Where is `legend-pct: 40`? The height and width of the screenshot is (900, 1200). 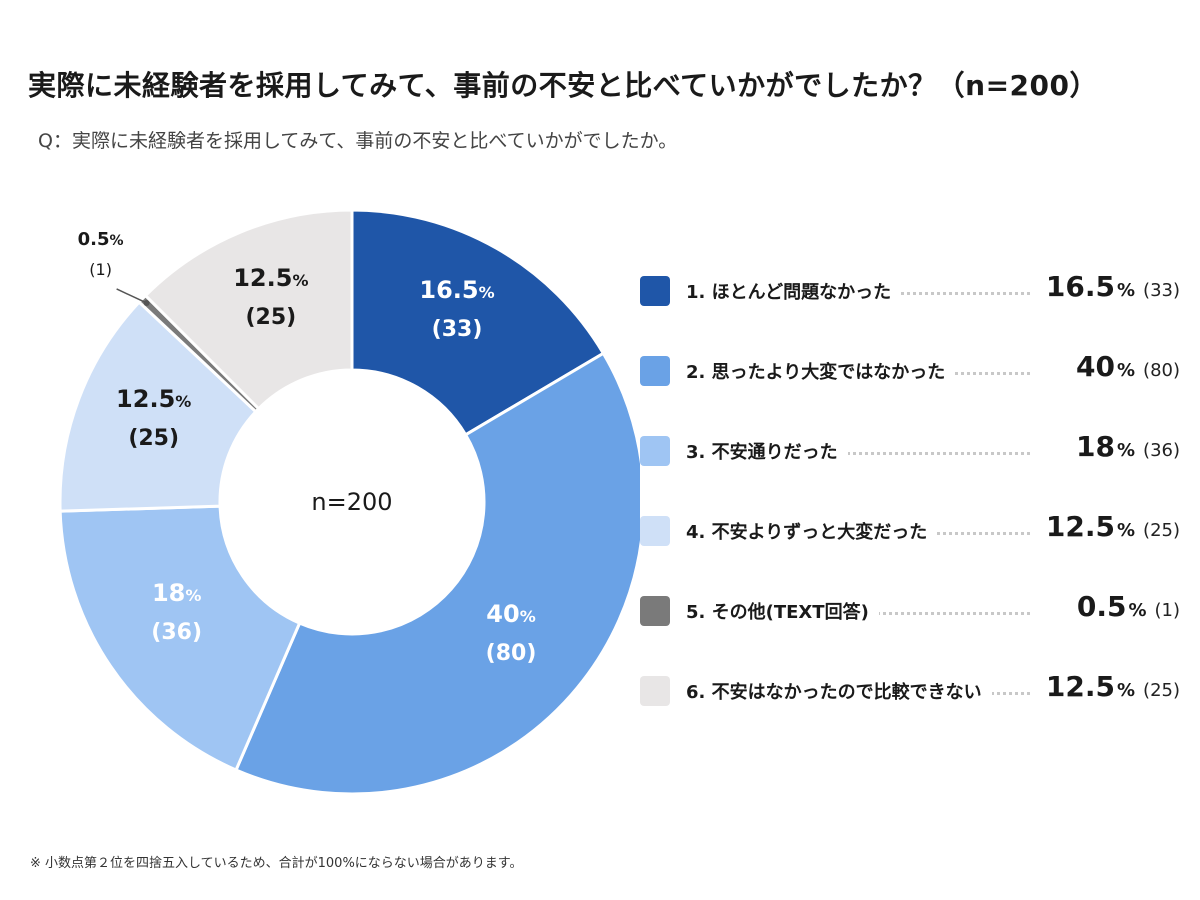
legend-pct: 40 is located at coordinates (1095, 366).